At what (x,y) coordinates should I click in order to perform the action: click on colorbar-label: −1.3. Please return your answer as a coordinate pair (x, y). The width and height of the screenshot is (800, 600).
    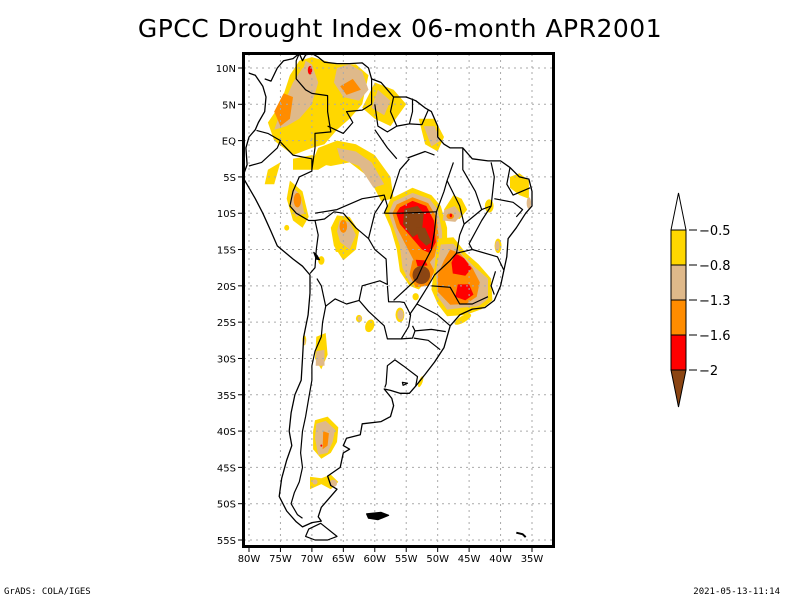
    Looking at the image, I should click on (715, 301).